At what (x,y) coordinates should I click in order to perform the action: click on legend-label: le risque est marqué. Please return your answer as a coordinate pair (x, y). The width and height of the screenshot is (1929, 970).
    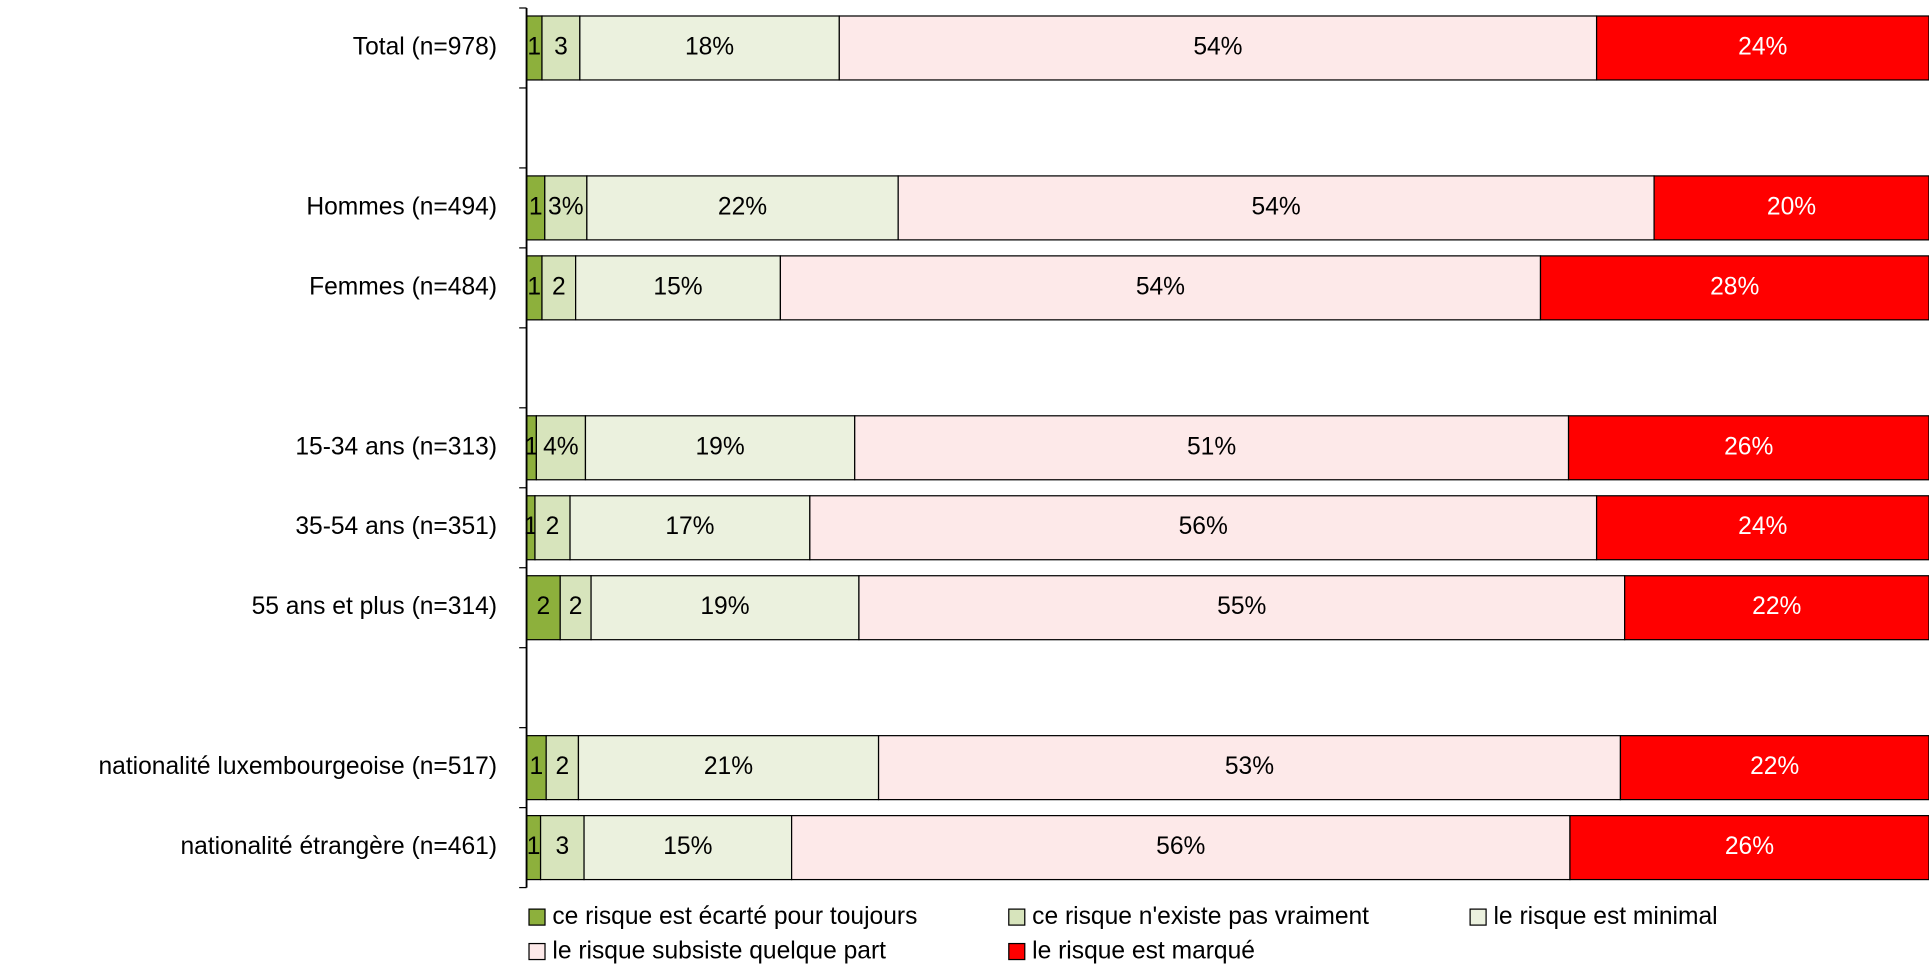
    Looking at the image, I should click on (1143, 951).